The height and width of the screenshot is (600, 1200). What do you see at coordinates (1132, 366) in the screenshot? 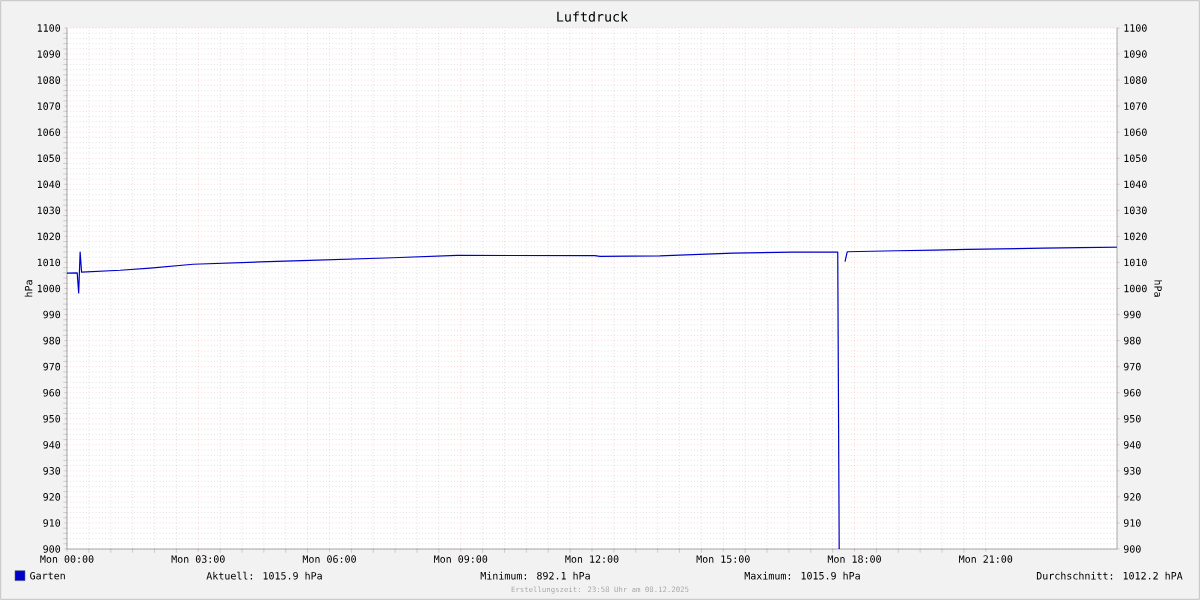
I see `y2-tick-label: 970` at bounding box center [1132, 366].